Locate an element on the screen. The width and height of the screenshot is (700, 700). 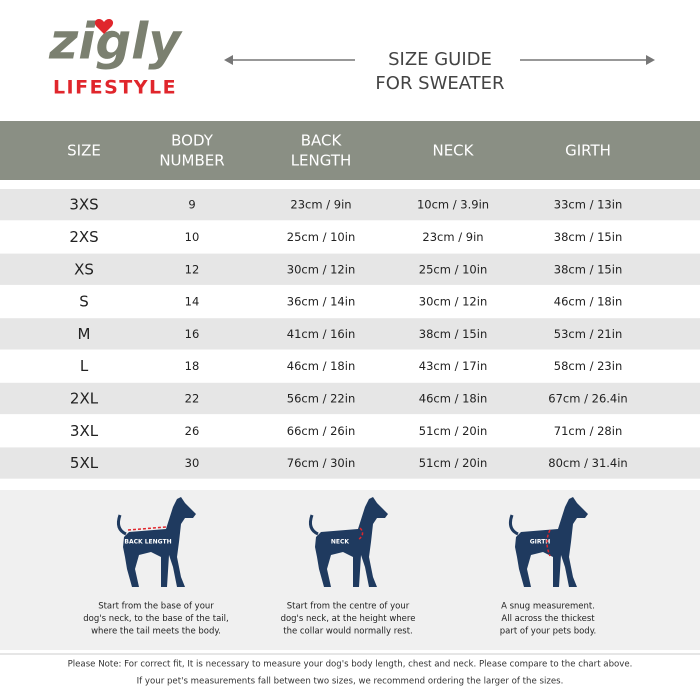
title: SIZE GUIDE is located at coordinates (440, 59).